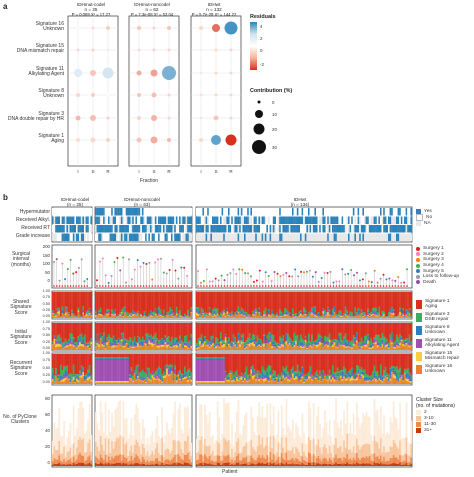 The height and width of the screenshot is (477, 474). What do you see at coordinates (152, 15) in the screenshot?
I see `header-stat: P = 7.3e-08 X² = 53.04` at bounding box center [152, 15].